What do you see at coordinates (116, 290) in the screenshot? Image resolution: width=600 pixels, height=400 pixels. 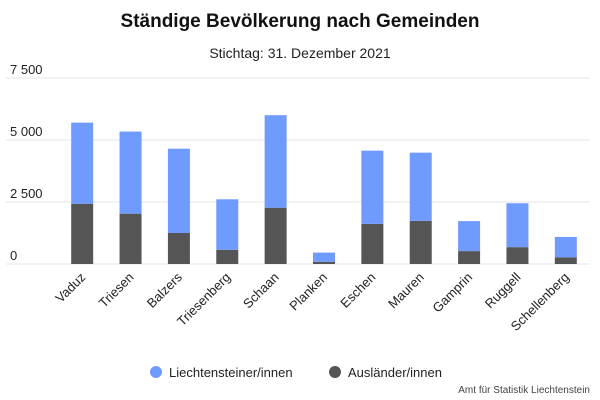 I see `x-tick-label: Triesen` at bounding box center [116, 290].